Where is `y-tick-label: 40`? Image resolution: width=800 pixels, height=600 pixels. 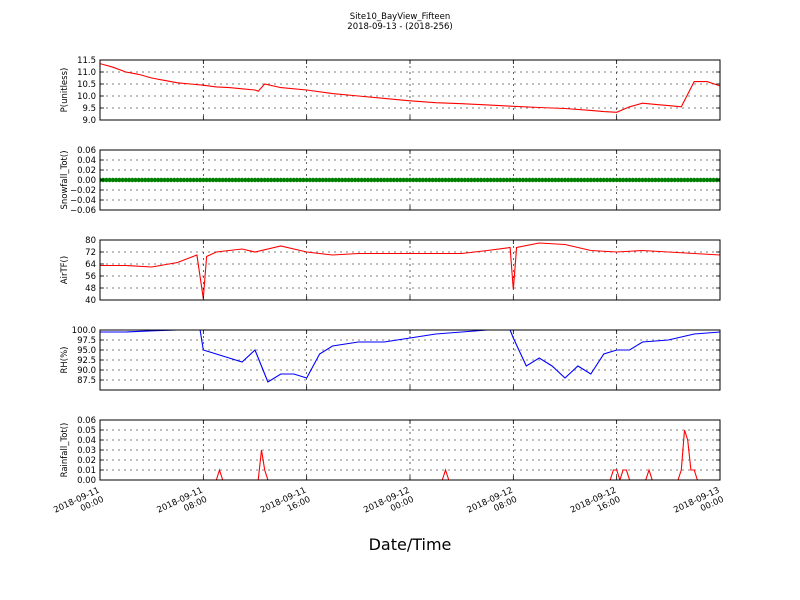
y-tick-label: 40 is located at coordinates (90, 301).